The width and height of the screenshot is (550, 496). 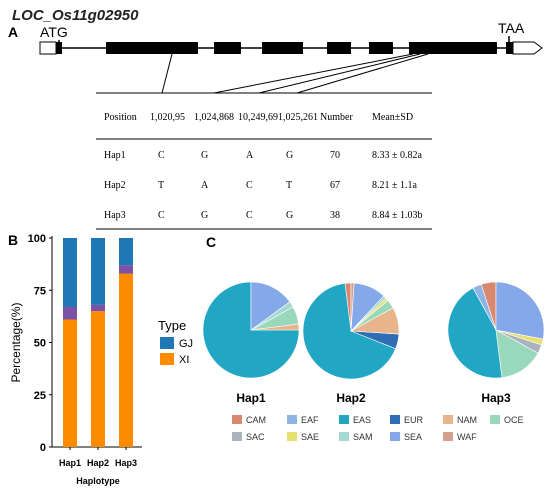 I want to click on table-cell: A, so click(x=205, y=185).